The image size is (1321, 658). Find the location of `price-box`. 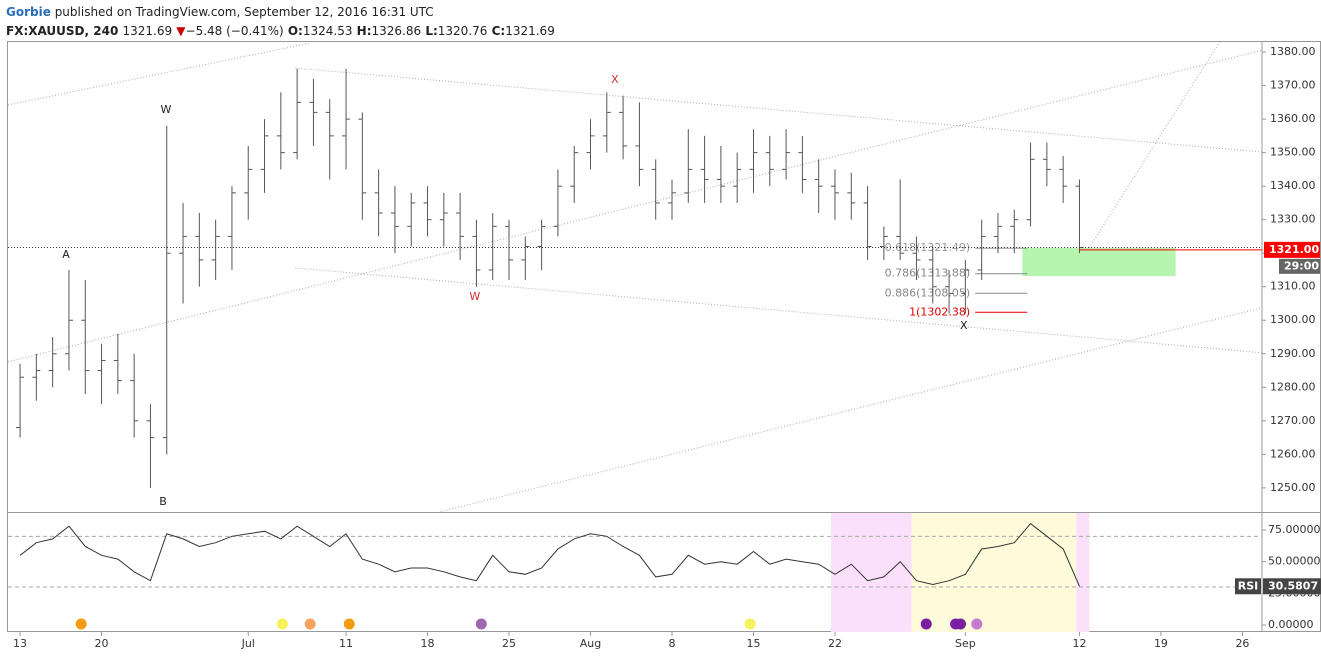

price-box is located at coordinates (1292, 249).